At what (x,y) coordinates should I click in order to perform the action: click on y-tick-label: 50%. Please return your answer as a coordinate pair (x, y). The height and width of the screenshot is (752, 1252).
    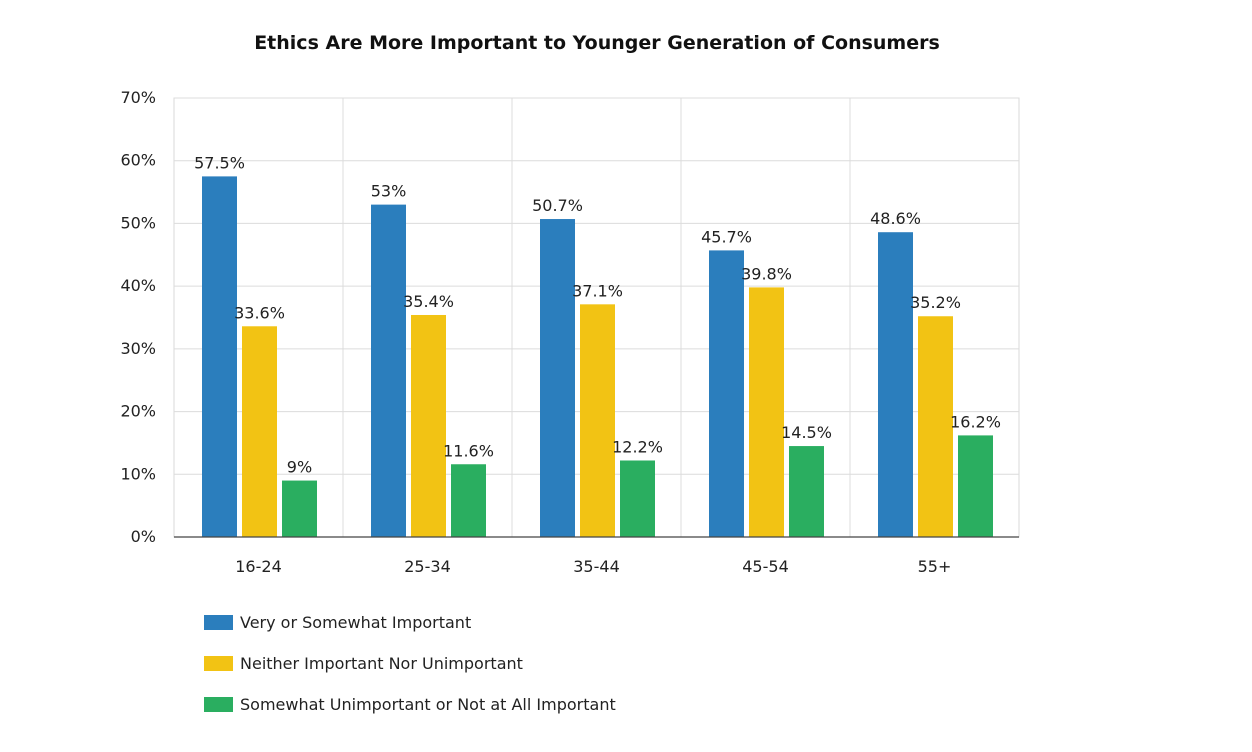
    Looking at the image, I should click on (138, 222).